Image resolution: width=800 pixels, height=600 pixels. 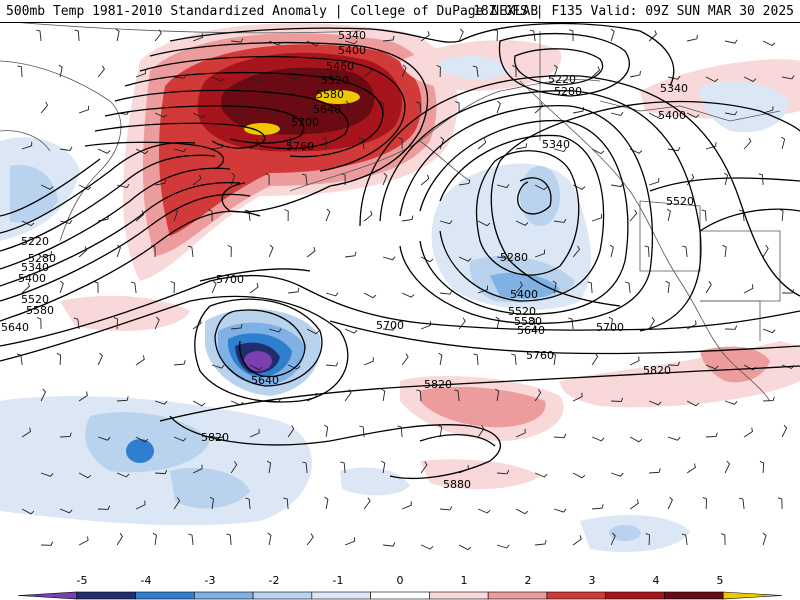 What do you see at coordinates (305, 122) in the screenshot?
I see `contour-label: 5700` at bounding box center [305, 122].